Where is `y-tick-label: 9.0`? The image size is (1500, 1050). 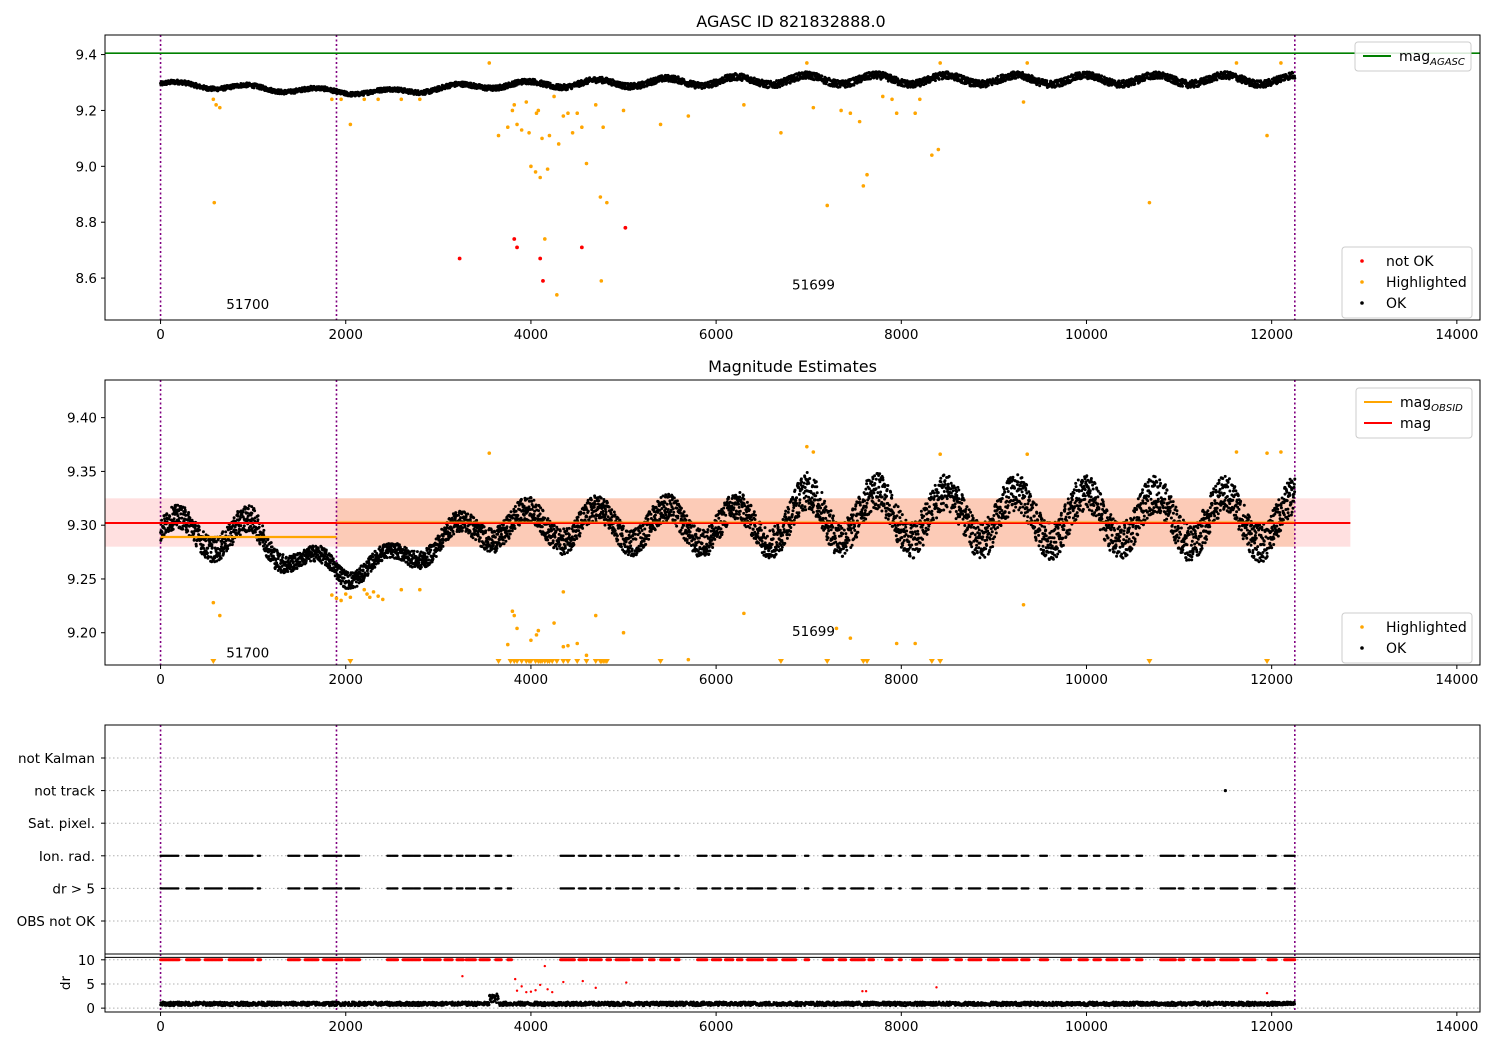 y-tick-label: 9.0 is located at coordinates (86, 167).